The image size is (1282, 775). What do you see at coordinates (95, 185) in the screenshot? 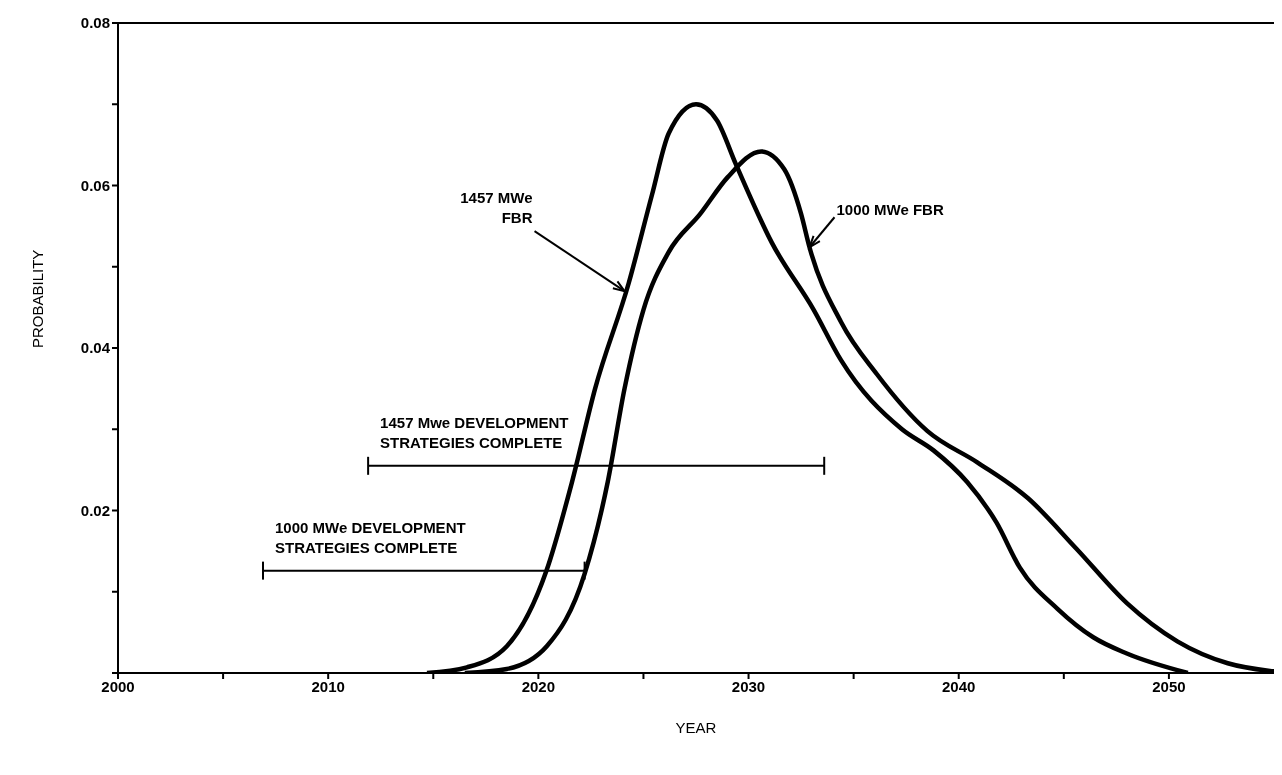
I see `y-tick-label: 0.06` at bounding box center [95, 185].